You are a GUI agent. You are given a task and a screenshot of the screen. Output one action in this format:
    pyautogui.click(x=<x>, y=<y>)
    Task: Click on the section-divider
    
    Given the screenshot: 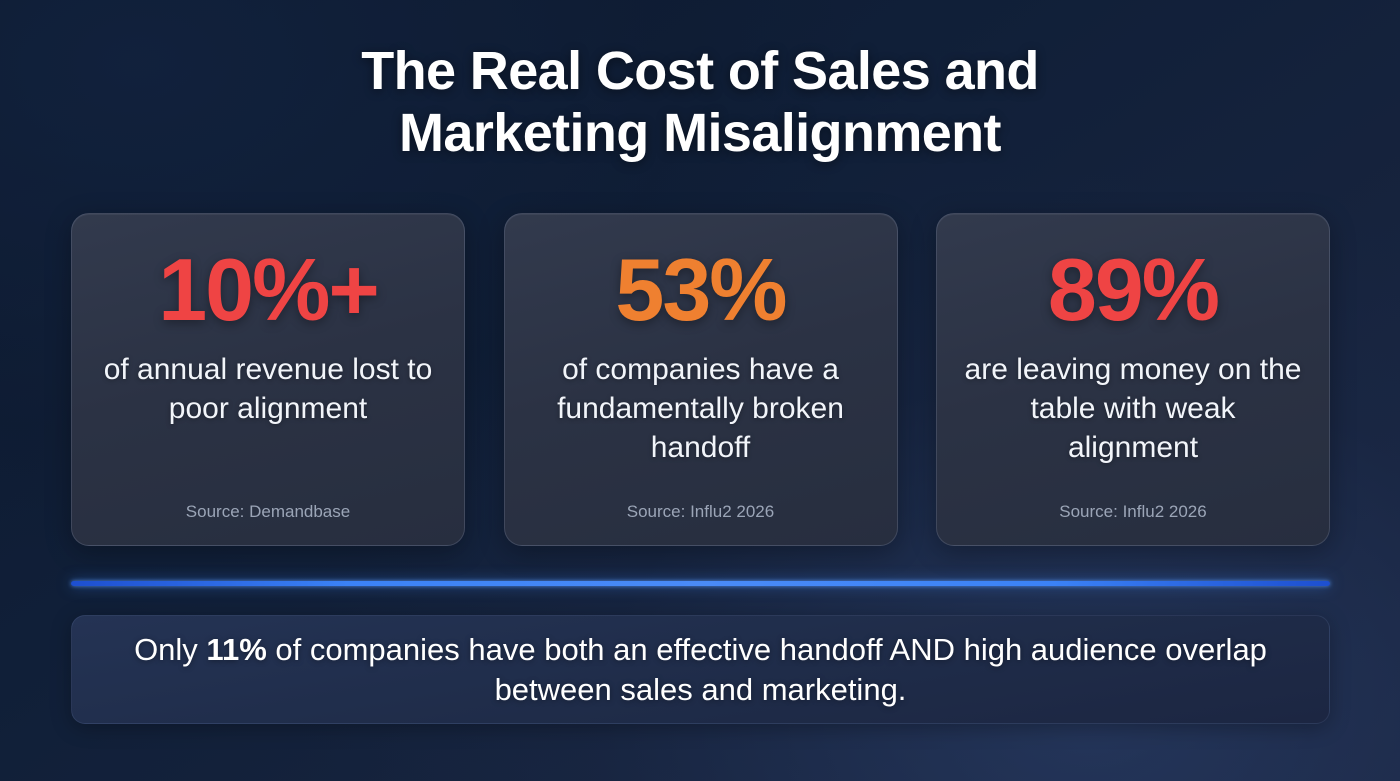 What is the action you would take?
    pyautogui.click(x=700, y=583)
    